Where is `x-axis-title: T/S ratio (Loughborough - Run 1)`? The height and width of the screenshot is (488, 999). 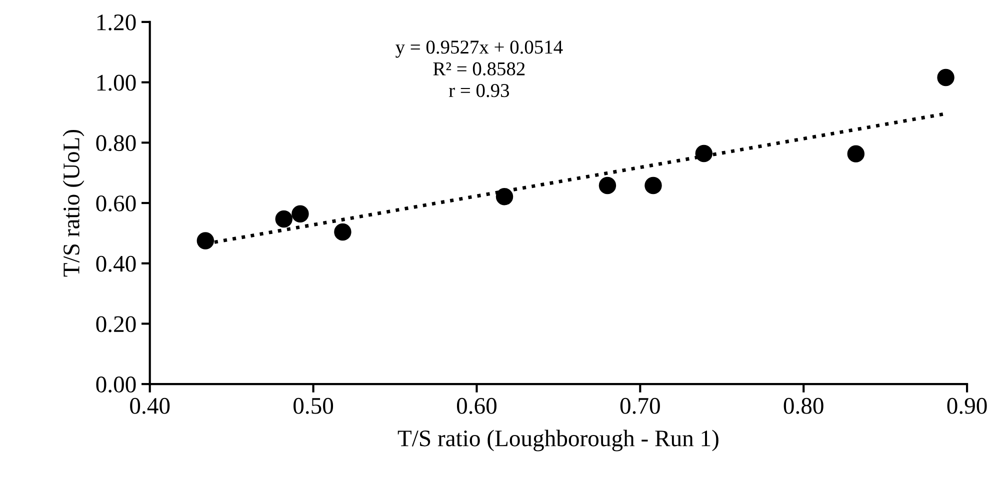 x-axis-title: T/S ratio (Loughborough - Run 1) is located at coordinates (558, 441).